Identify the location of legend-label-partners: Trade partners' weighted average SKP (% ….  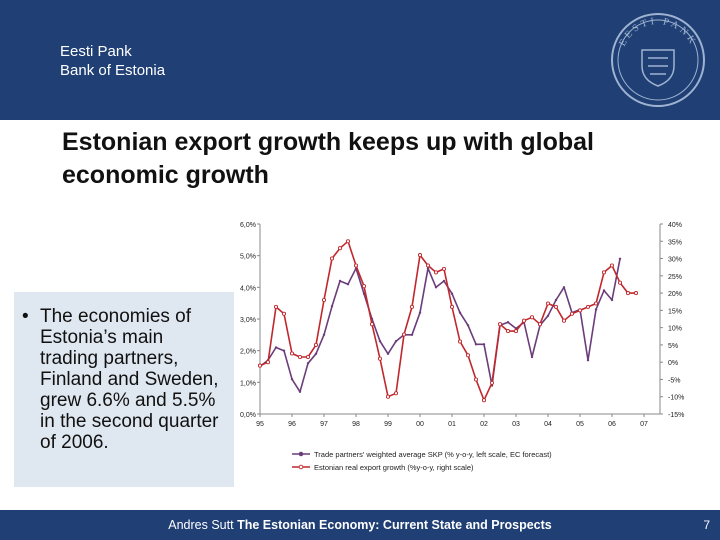
(433, 454).